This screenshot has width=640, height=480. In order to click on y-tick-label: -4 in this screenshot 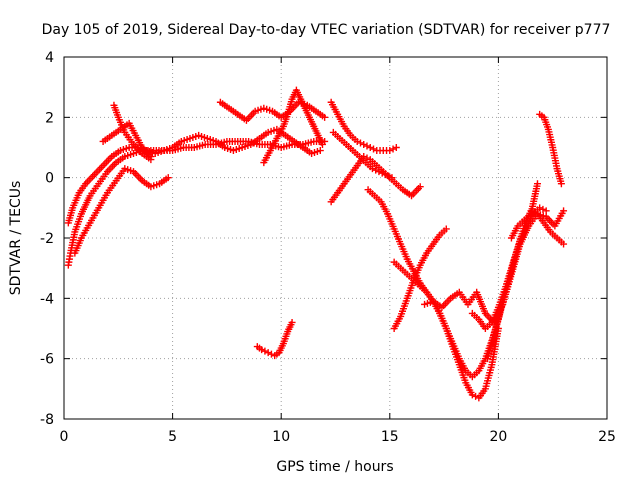, I will do `click(47, 299)`.